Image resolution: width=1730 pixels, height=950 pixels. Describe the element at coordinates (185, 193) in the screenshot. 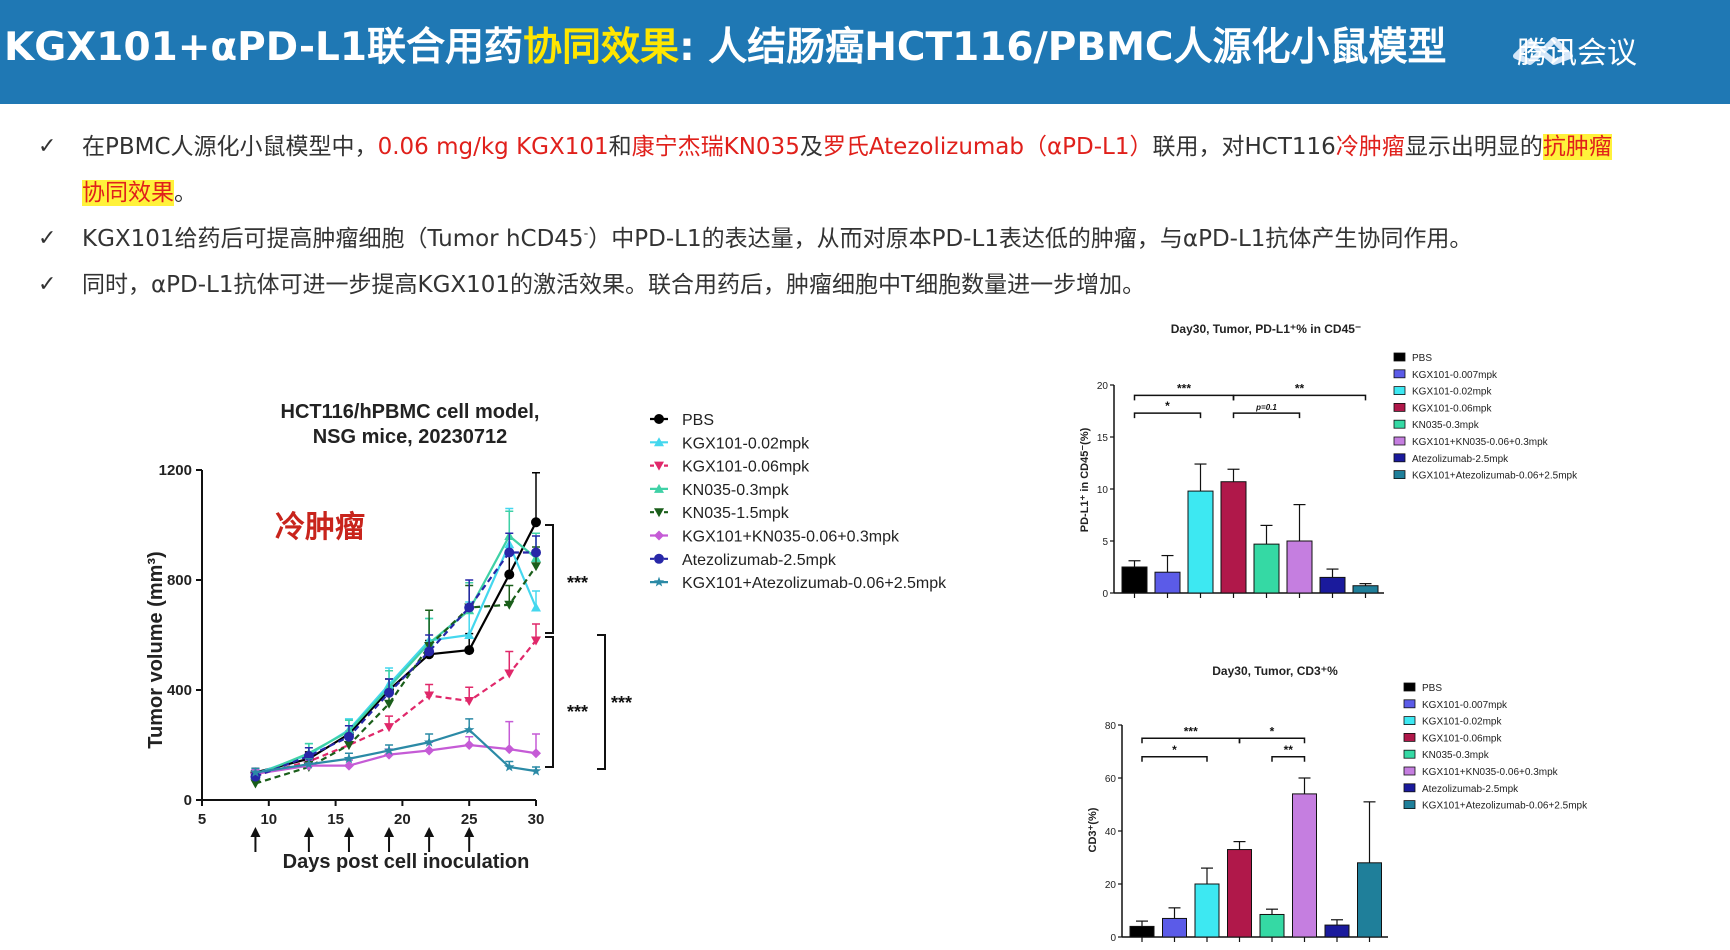

I see `b1-text-l: 。` at that location.